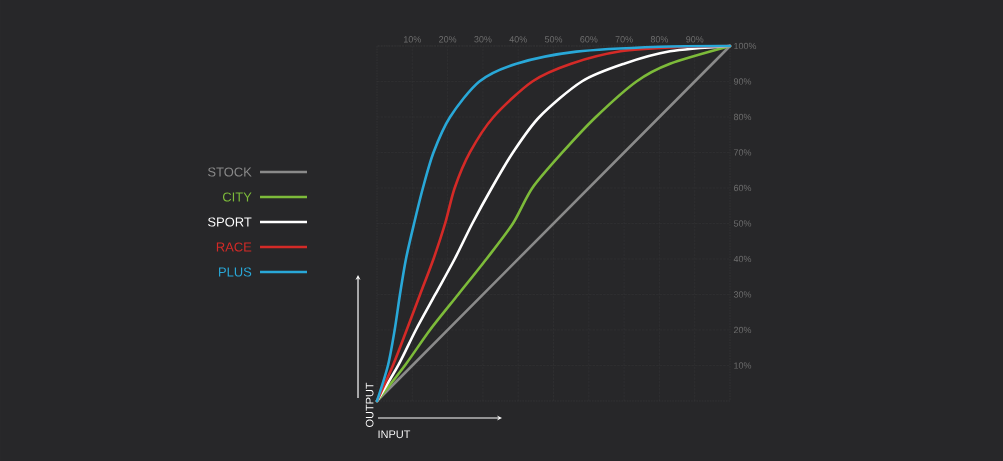 The width and height of the screenshot is (1003, 461). What do you see at coordinates (369, 404) in the screenshot?
I see `y-axis-title: OUTPUT` at bounding box center [369, 404].